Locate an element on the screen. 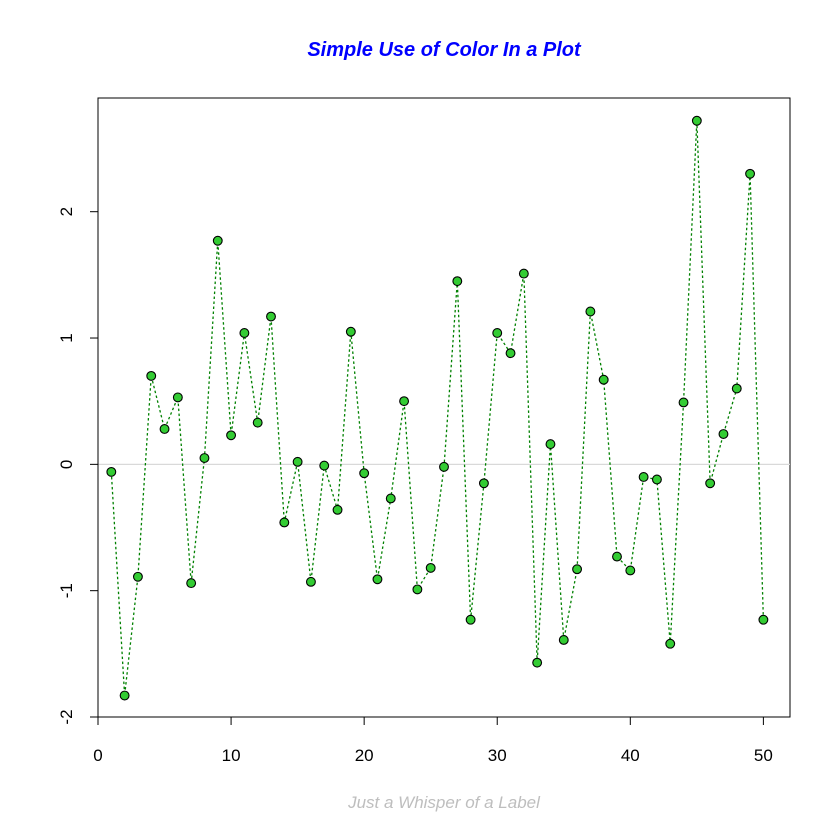  y-tick-label: -1 is located at coordinates (66, 590).